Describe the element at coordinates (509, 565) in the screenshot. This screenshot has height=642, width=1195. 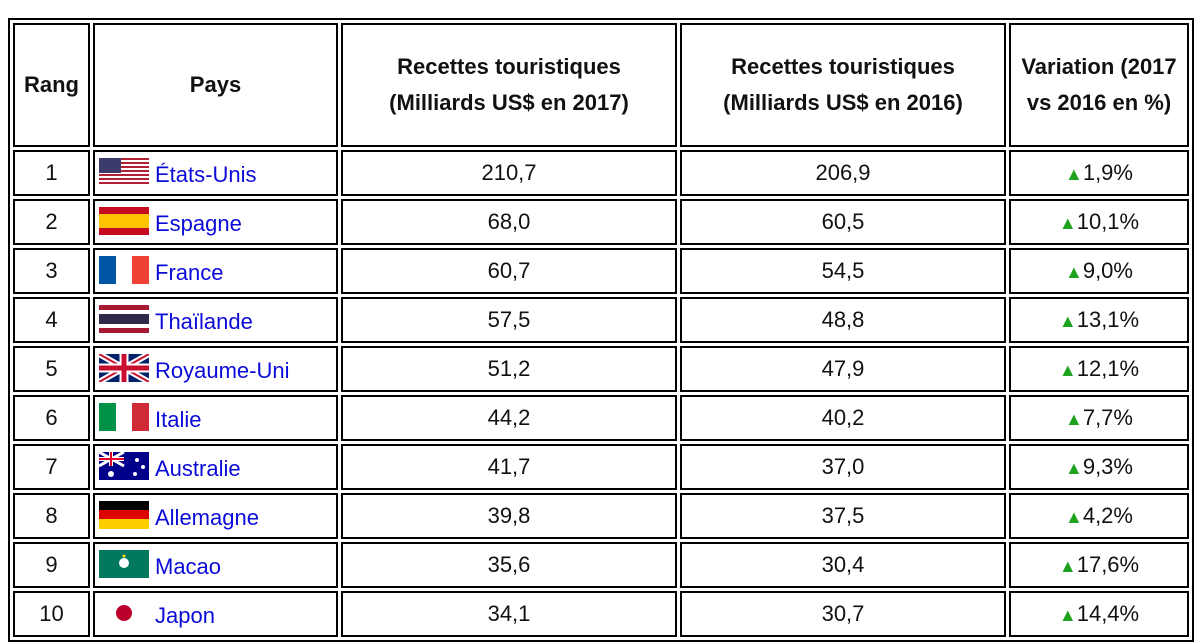
I see `value-cell: 35,6` at that location.